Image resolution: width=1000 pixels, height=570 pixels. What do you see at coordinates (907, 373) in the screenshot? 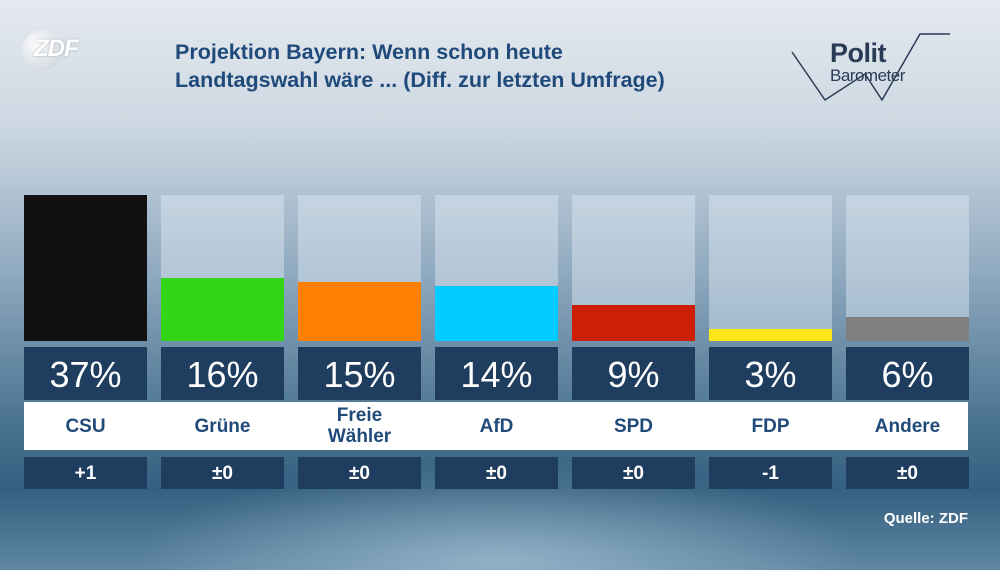
I see `value-label: 6%` at bounding box center [907, 373].